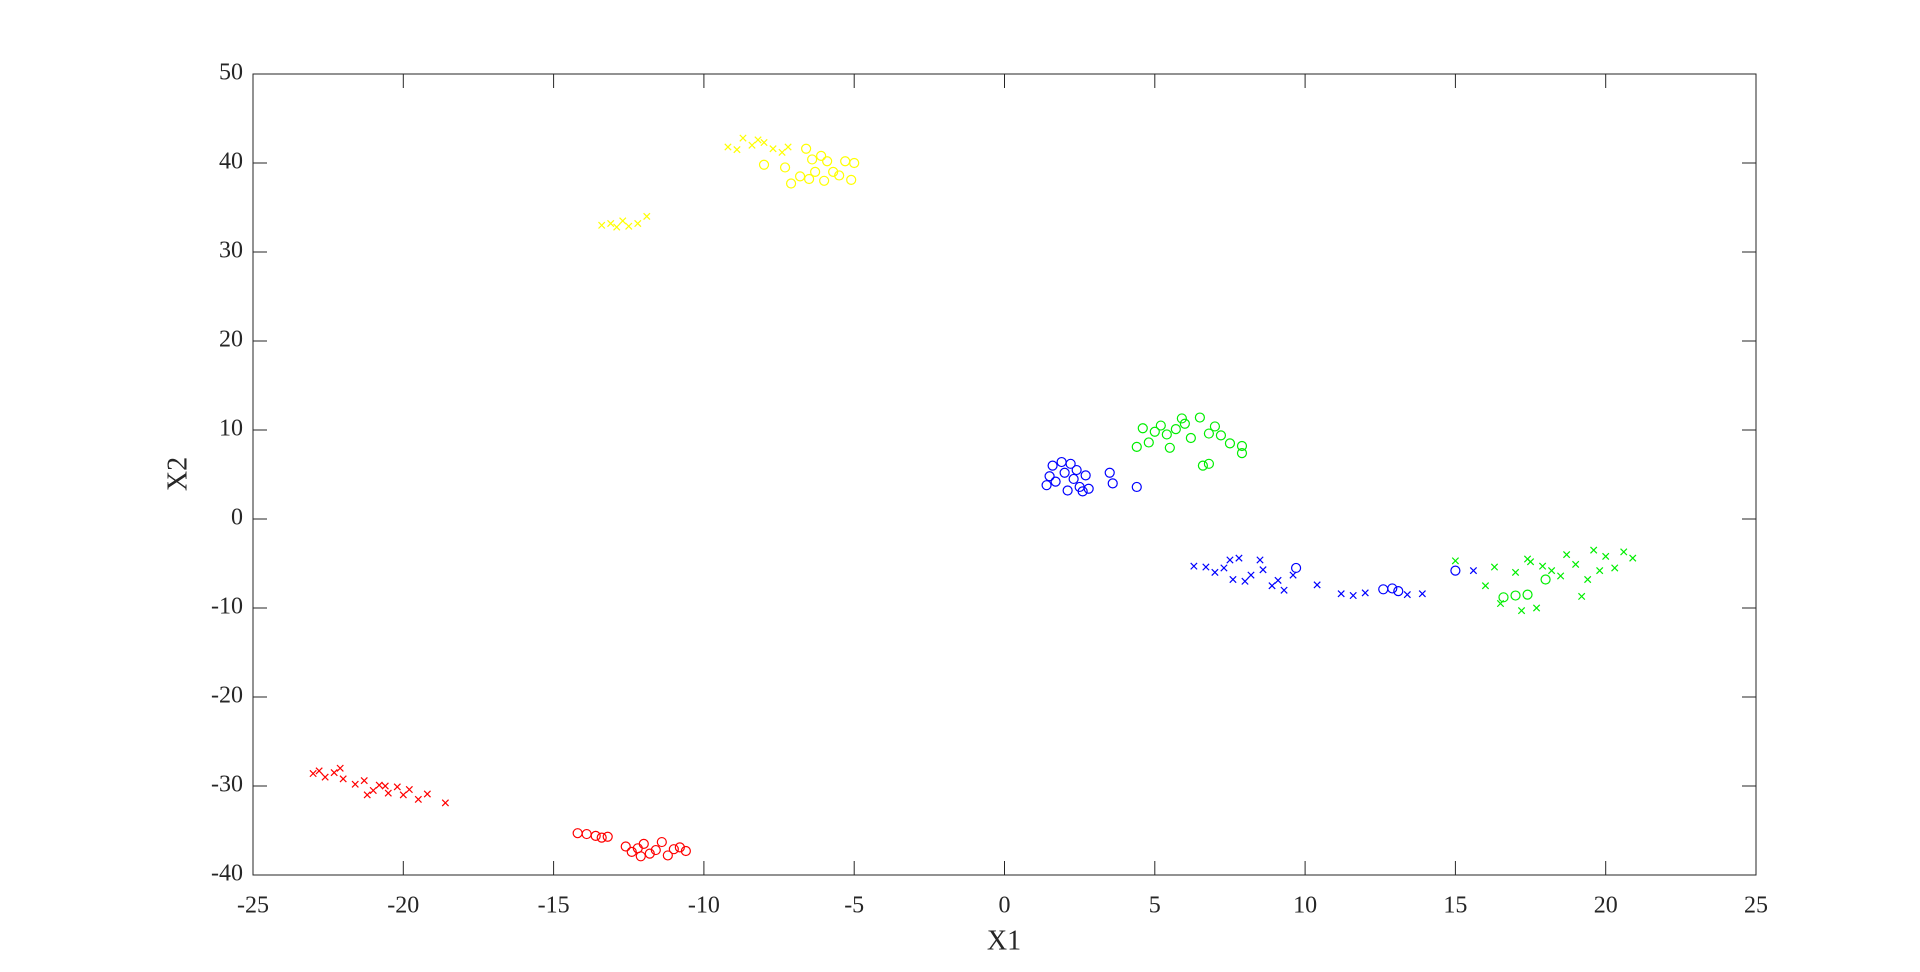 This screenshot has height=972, width=1920. I want to click on x-tick-label: 20, so click(1606, 906).